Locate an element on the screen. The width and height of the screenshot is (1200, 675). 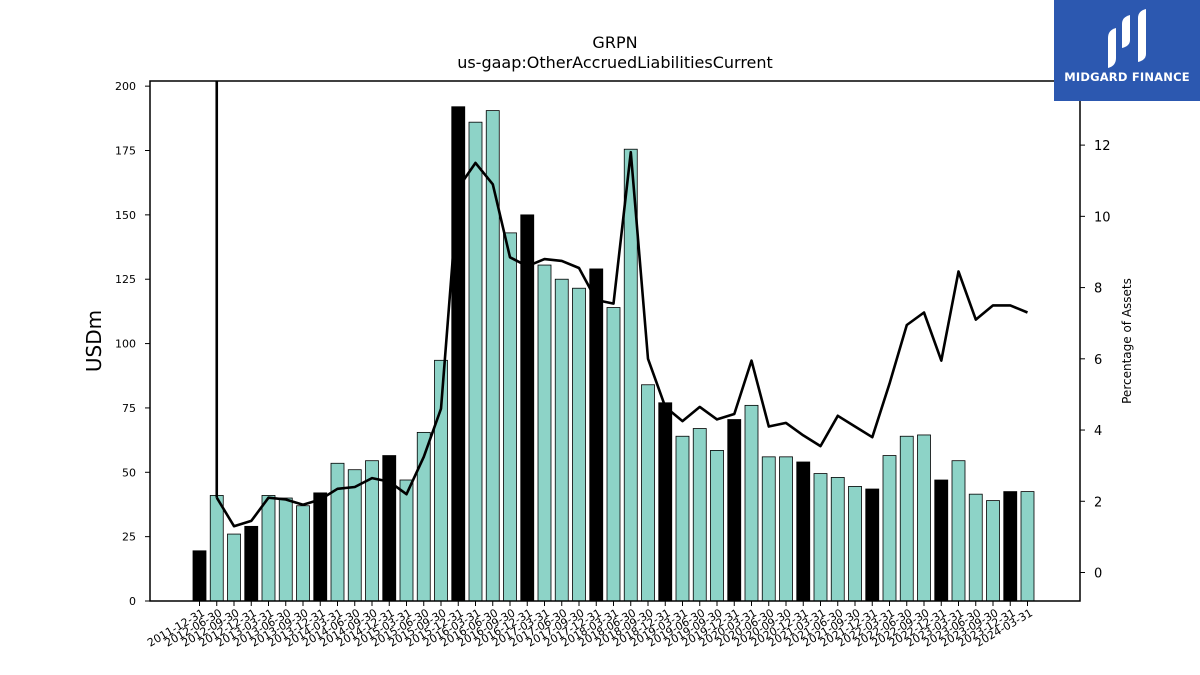
y2-tick-label: 0 is located at coordinates (1098, 574).